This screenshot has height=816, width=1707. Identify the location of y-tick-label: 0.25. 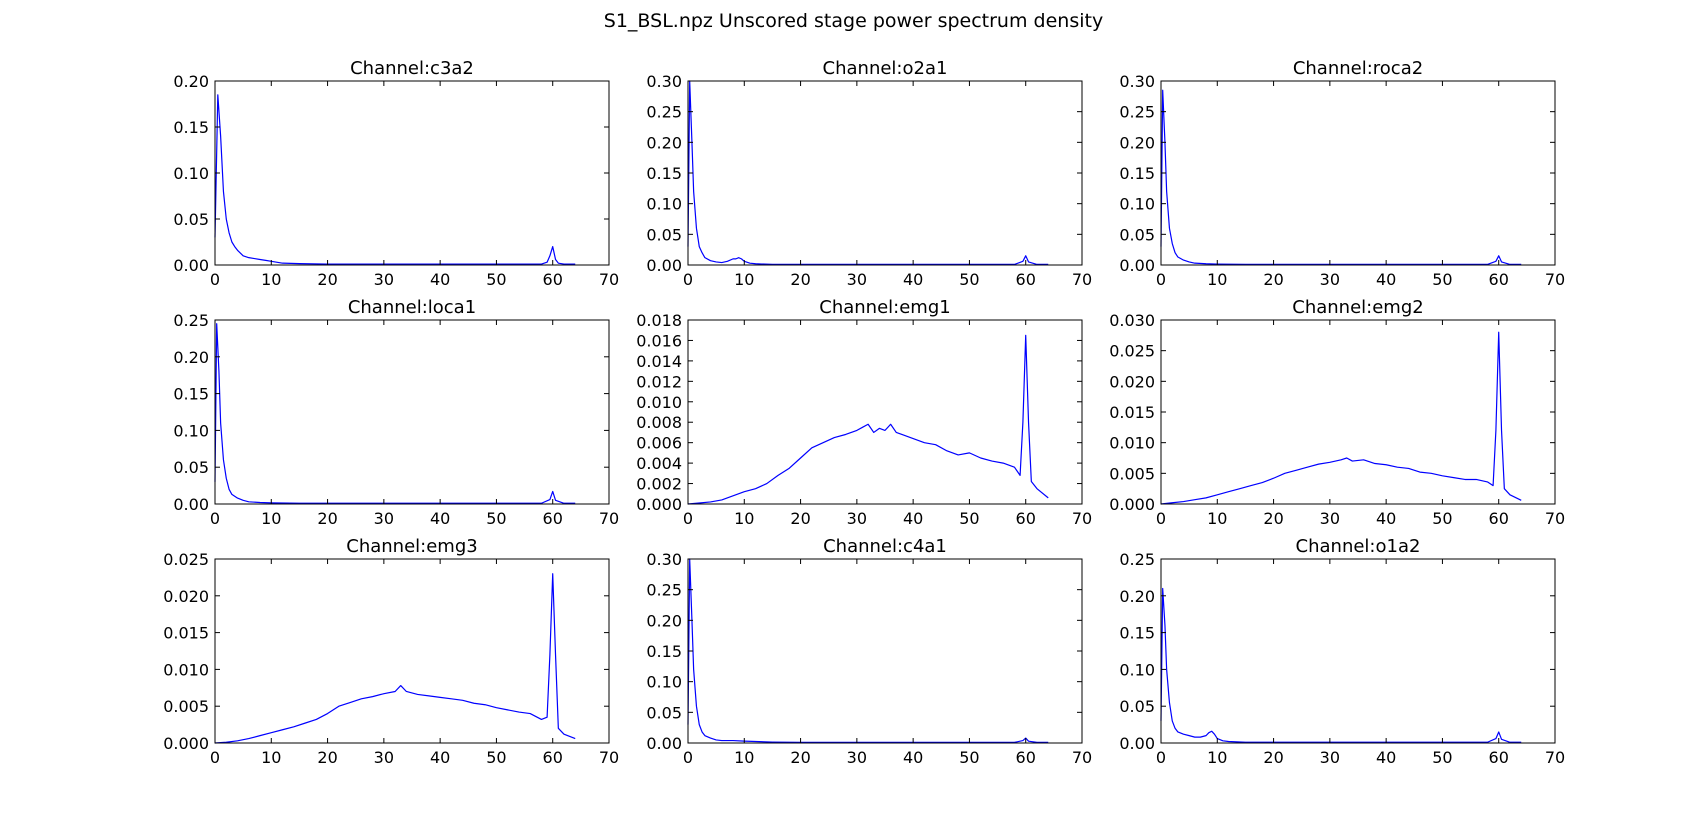
(1137, 559).